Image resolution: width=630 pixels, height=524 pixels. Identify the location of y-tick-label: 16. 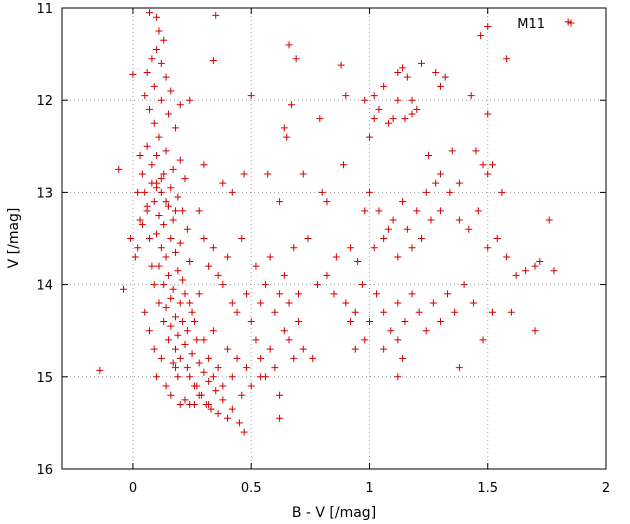
(44, 470).